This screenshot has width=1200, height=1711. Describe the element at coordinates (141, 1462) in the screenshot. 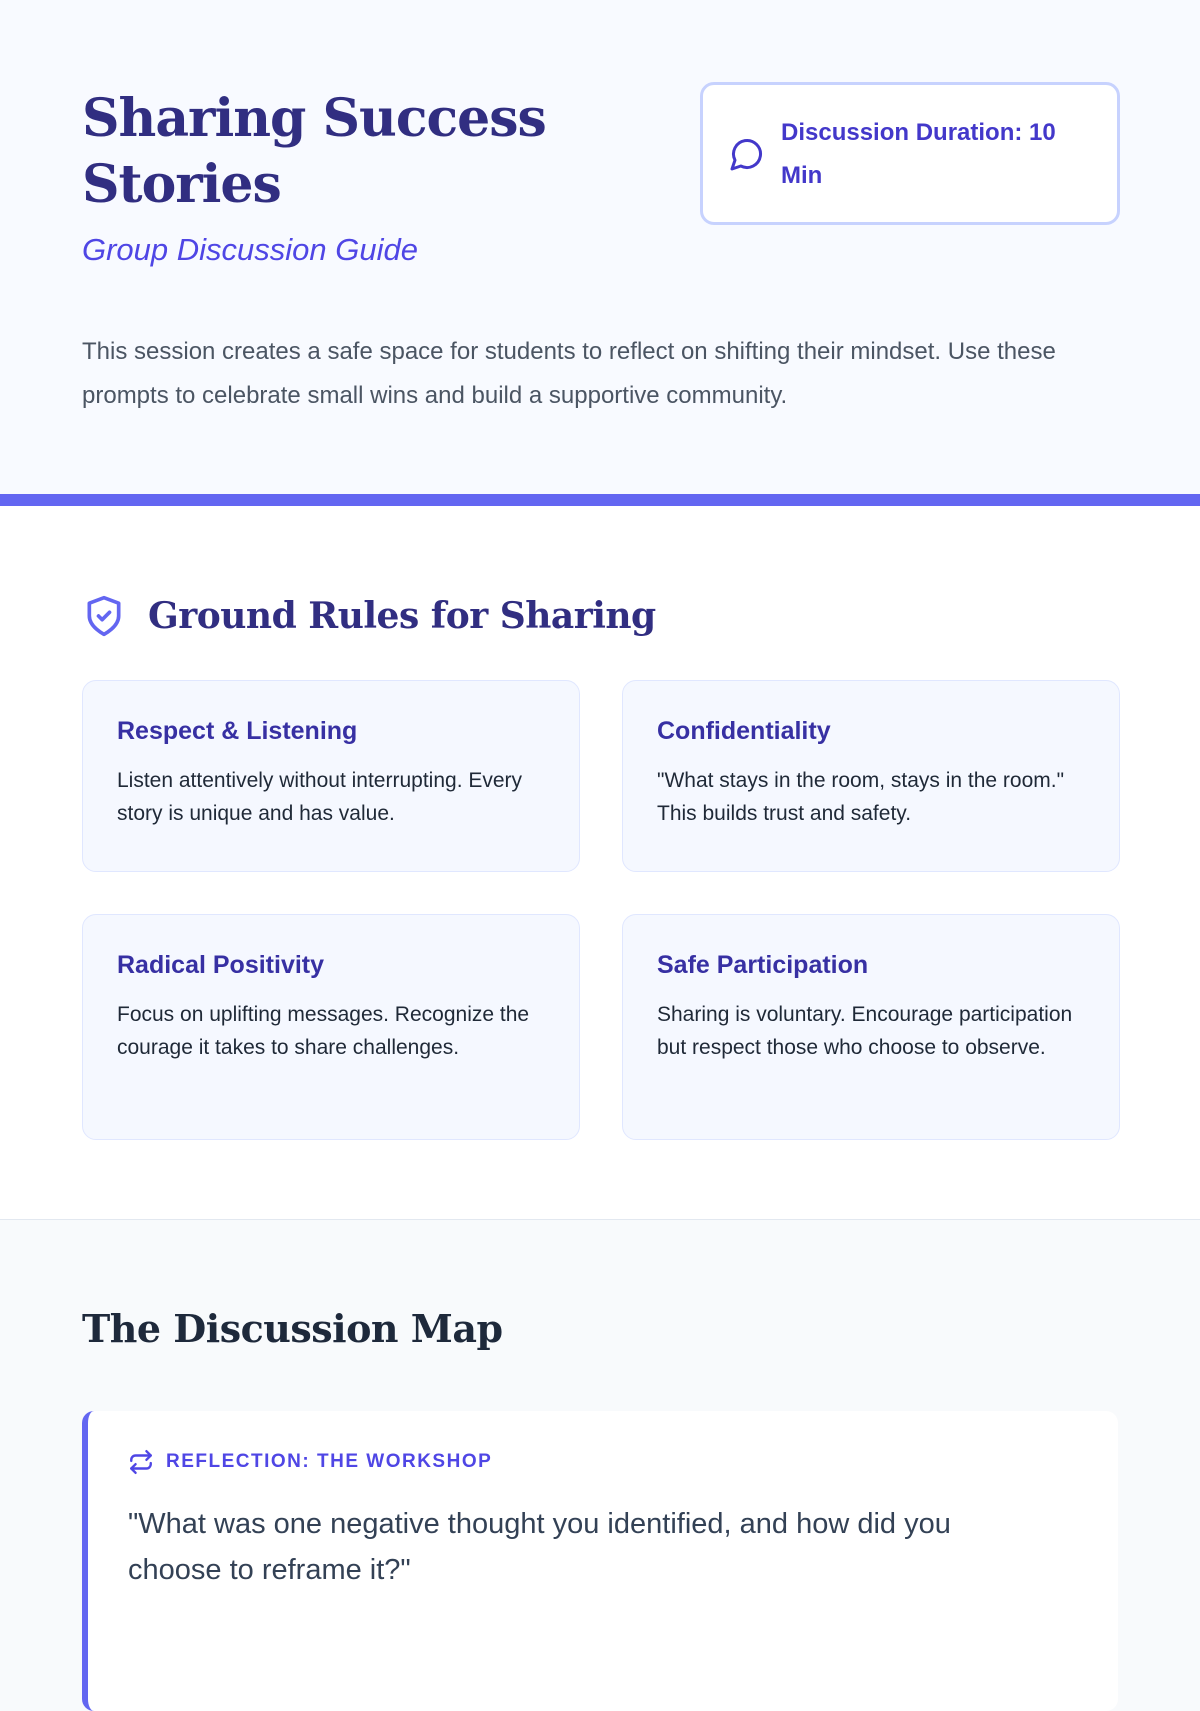

I see `repeat-icon` at that location.